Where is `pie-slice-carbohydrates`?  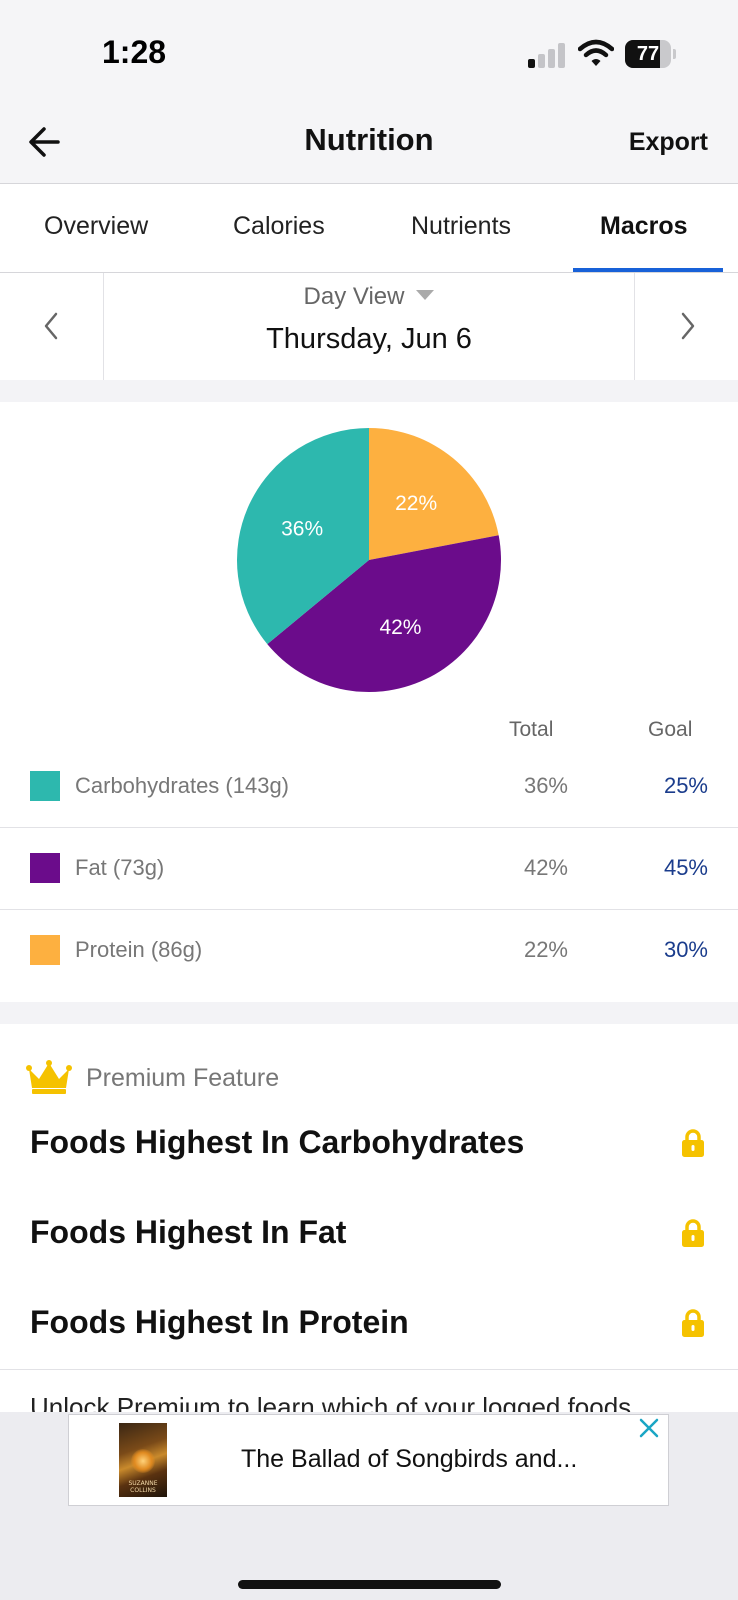 pie-slice-carbohydrates is located at coordinates (302, 536).